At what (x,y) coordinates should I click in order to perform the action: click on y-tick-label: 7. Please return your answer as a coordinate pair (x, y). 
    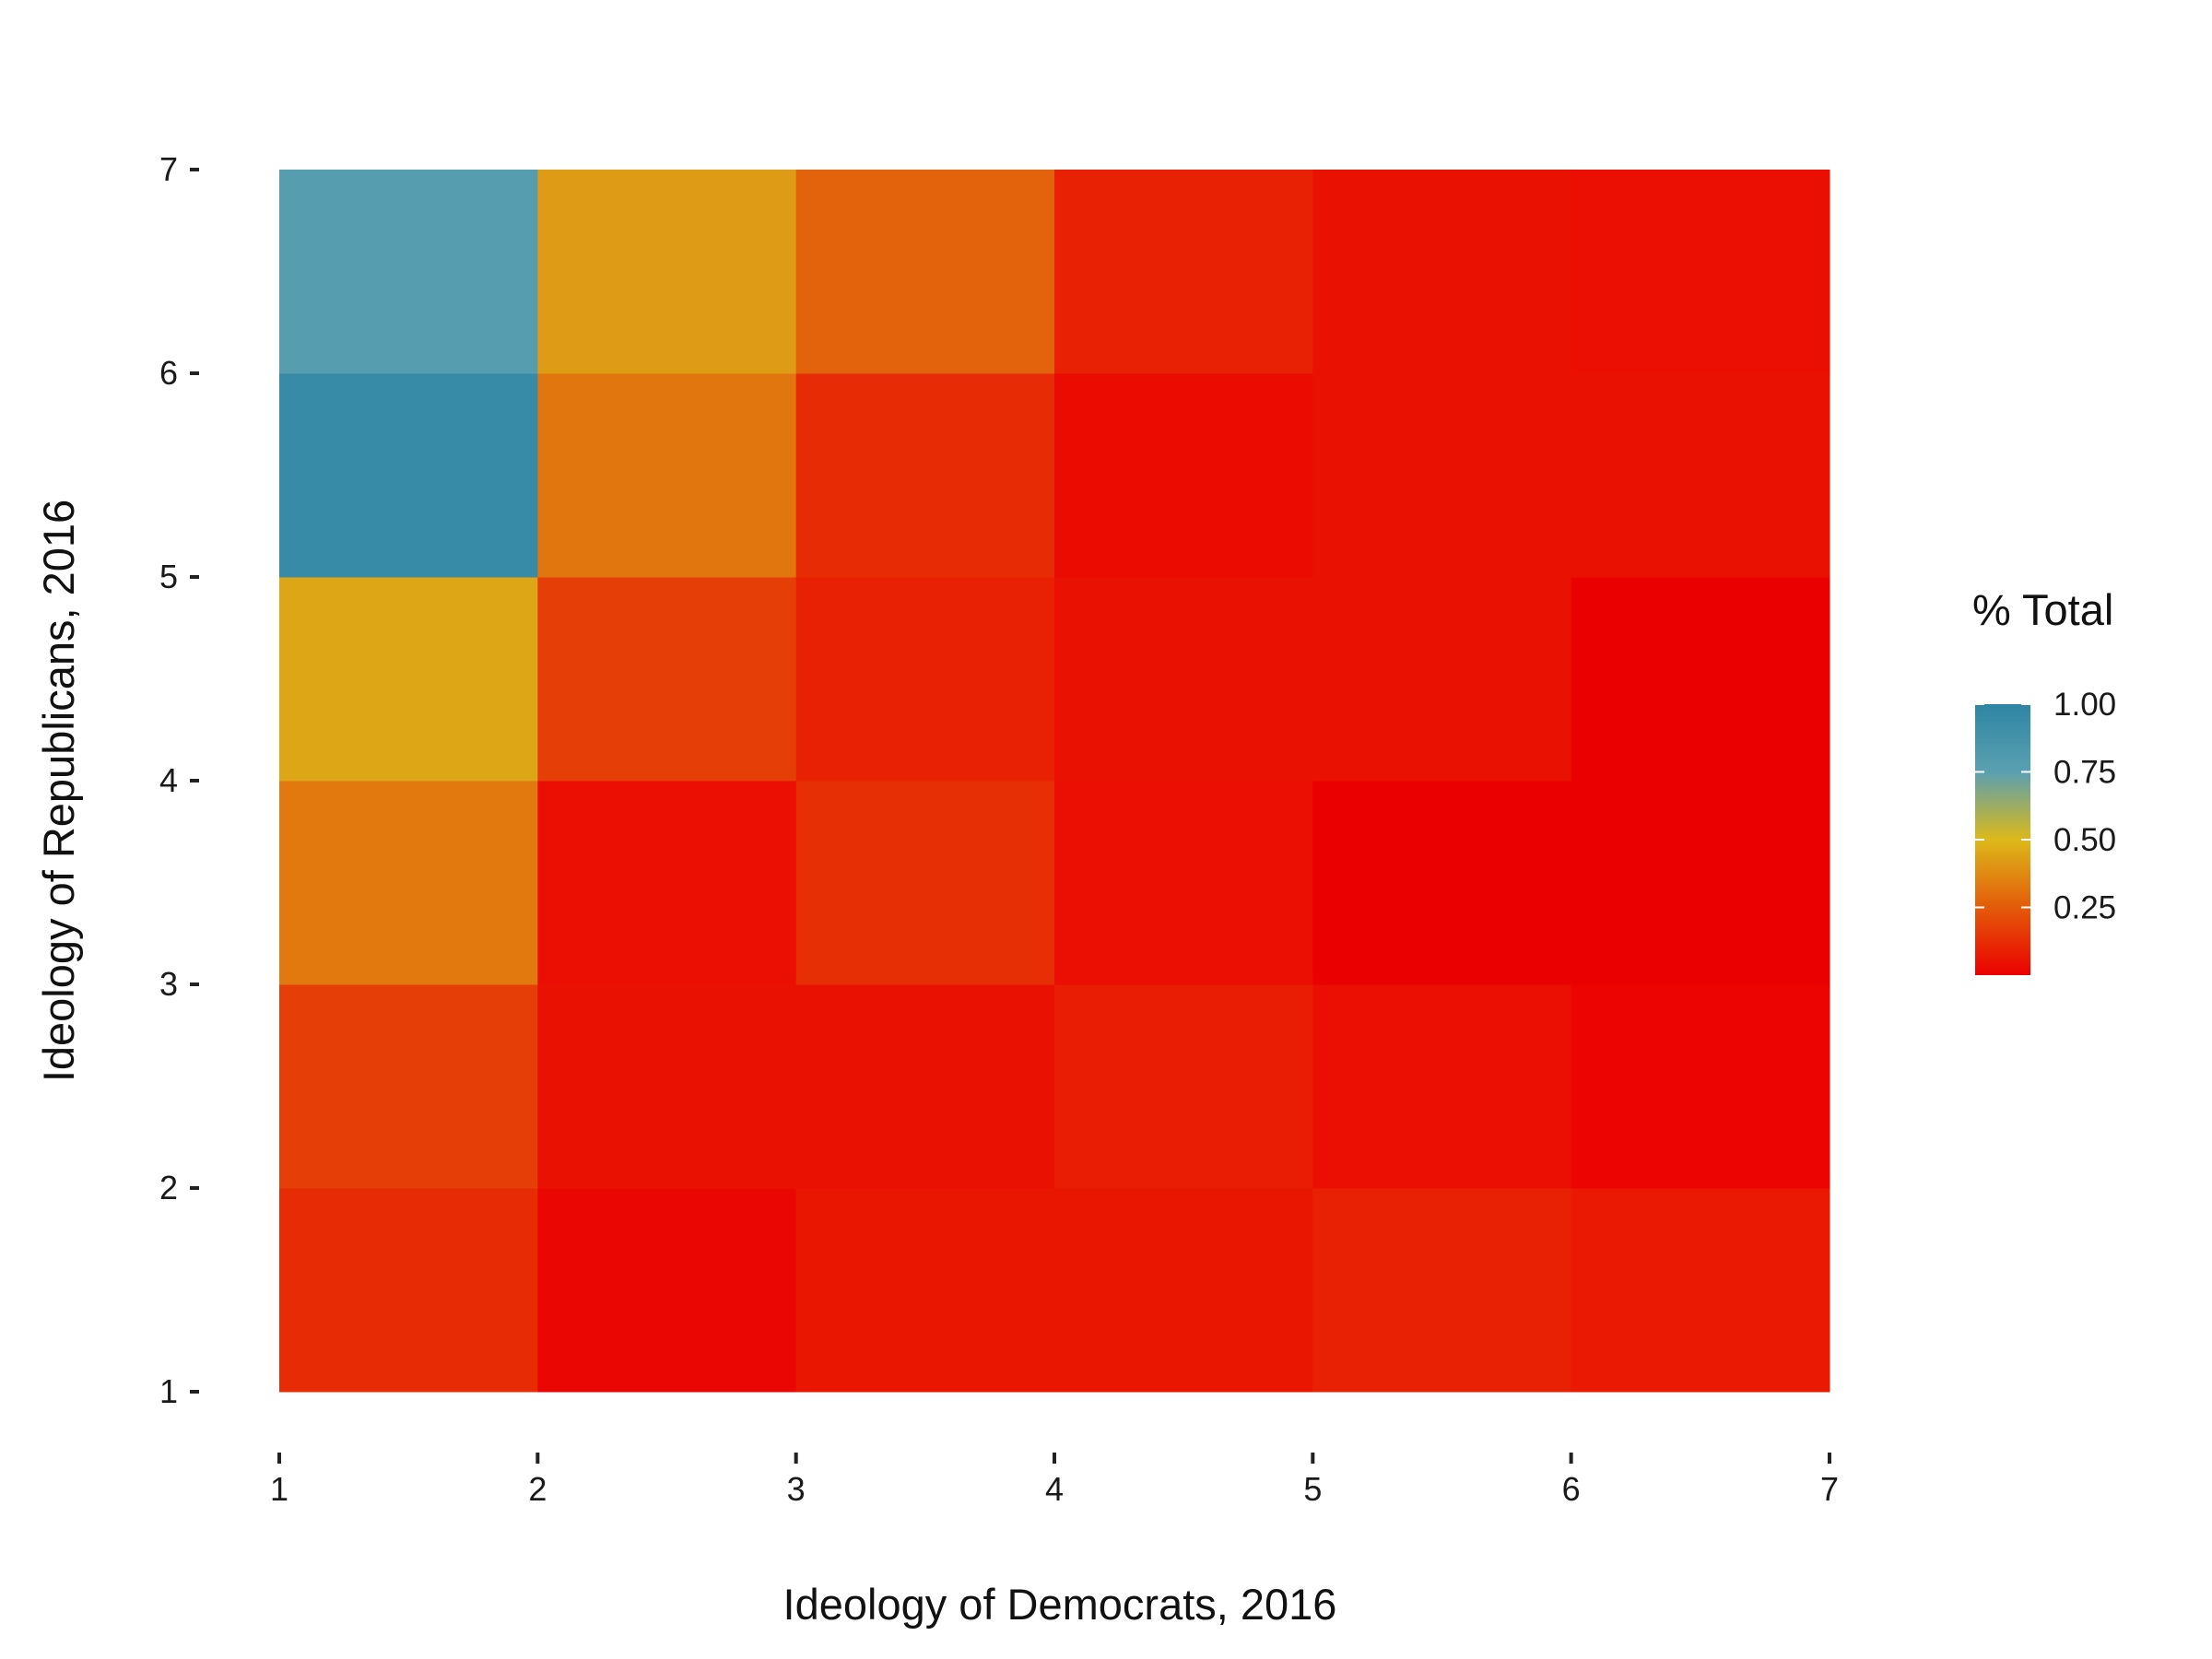
    Looking at the image, I should click on (168, 169).